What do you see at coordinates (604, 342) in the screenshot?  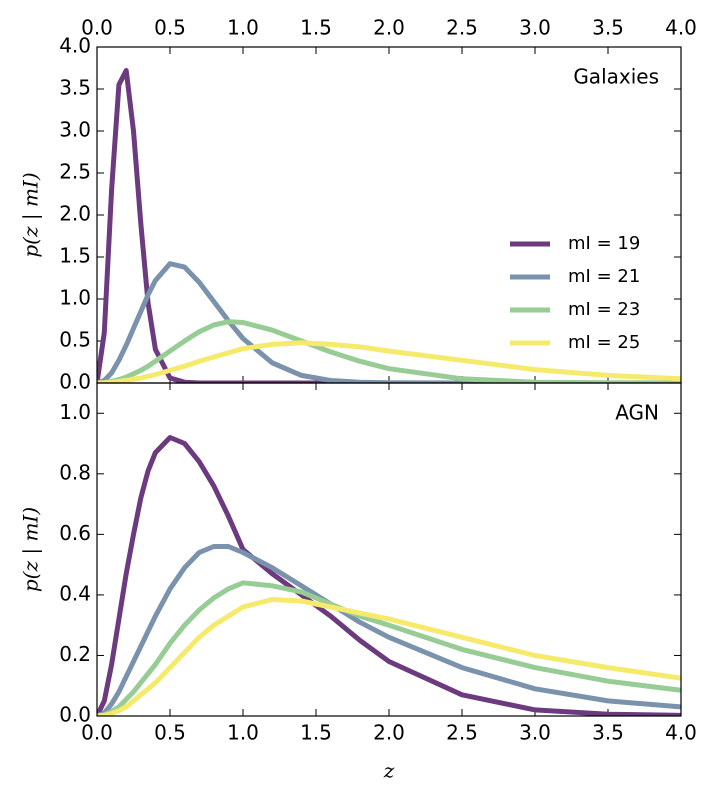 I see `legend-label: mI = 25` at bounding box center [604, 342].